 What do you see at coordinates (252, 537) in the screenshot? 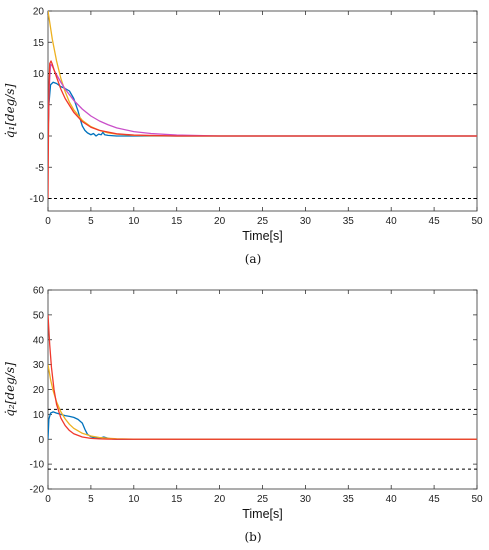
I see `figure-caption: (b)` at bounding box center [252, 537].